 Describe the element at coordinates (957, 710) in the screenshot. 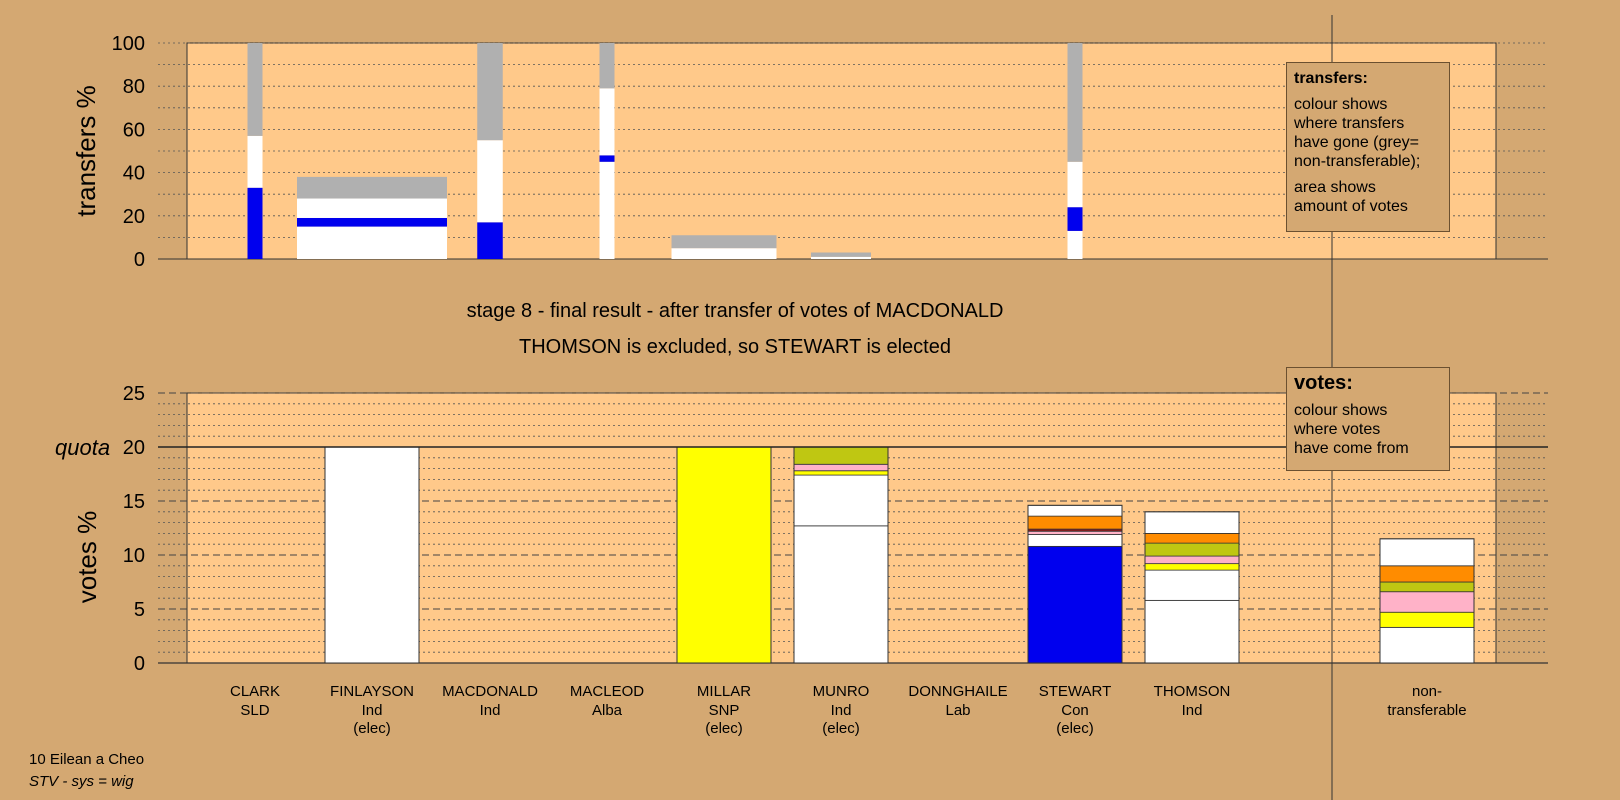

I see `candidate-party: Lab` at that location.